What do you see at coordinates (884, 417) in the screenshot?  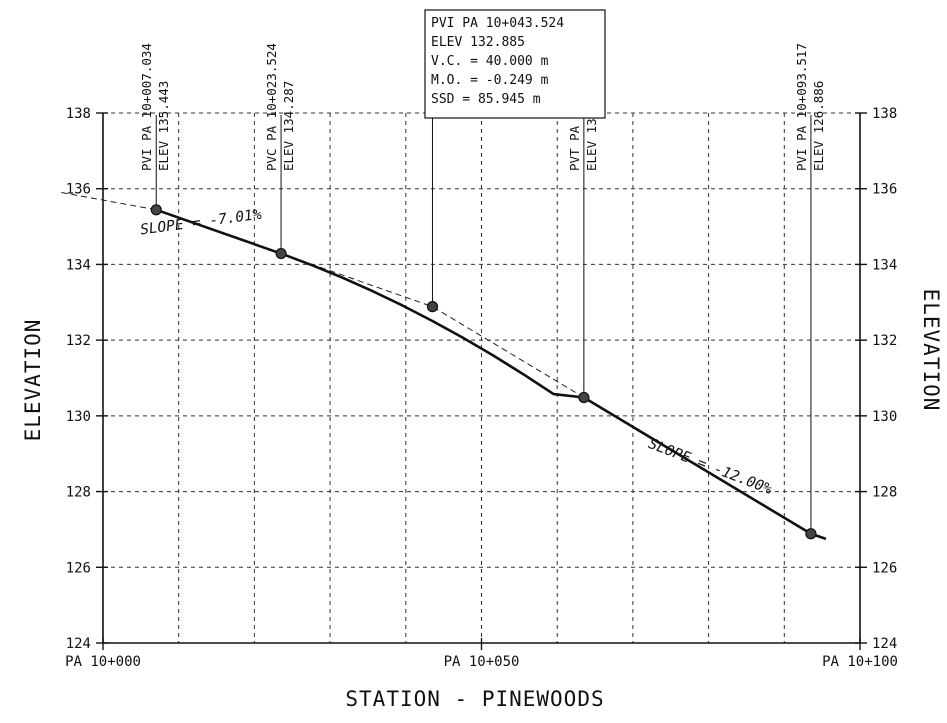 I see `y-tick-label-right: 130` at bounding box center [884, 417].